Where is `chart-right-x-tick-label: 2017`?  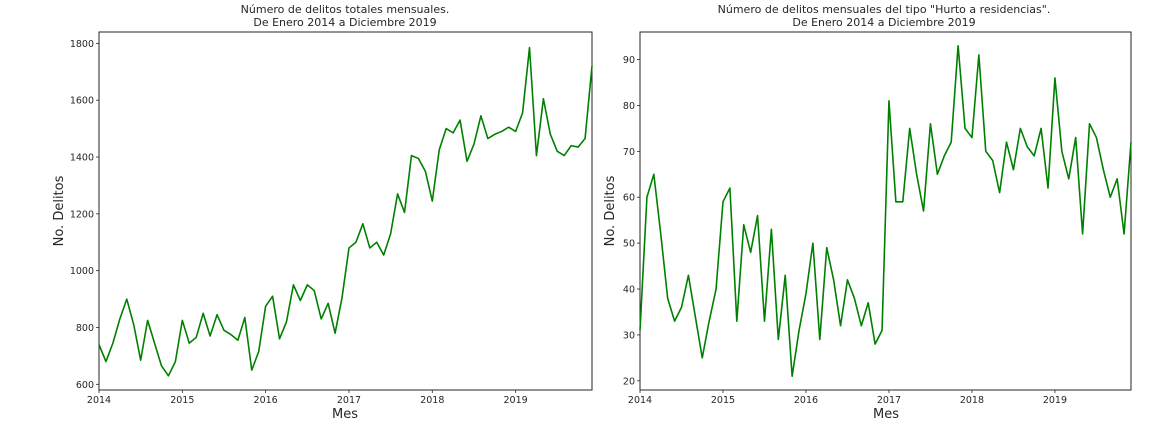
chart-right-x-tick-label: 2017 is located at coordinates (889, 400).